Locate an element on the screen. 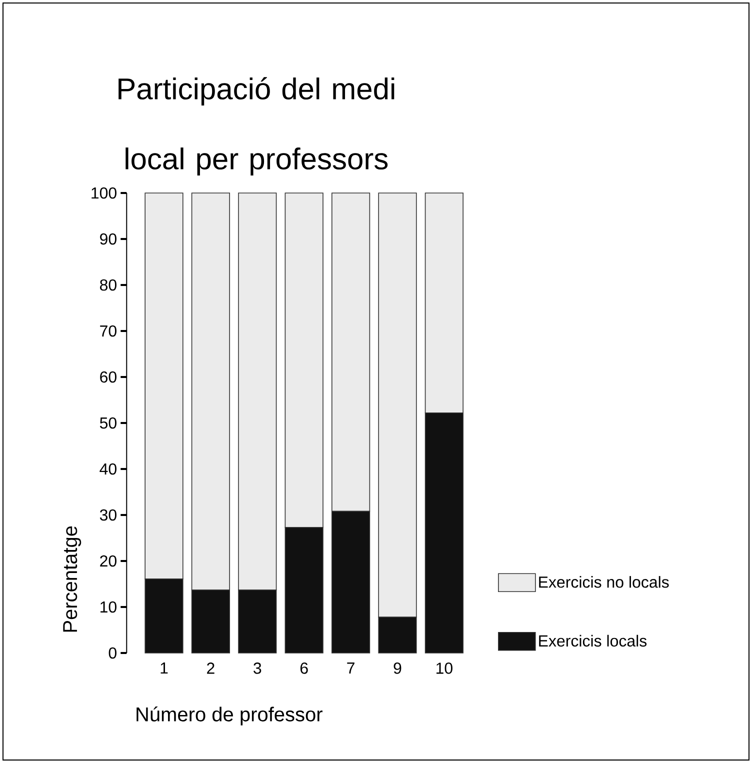 The image size is (752, 761). y-tick-label: 0 is located at coordinates (112, 653).